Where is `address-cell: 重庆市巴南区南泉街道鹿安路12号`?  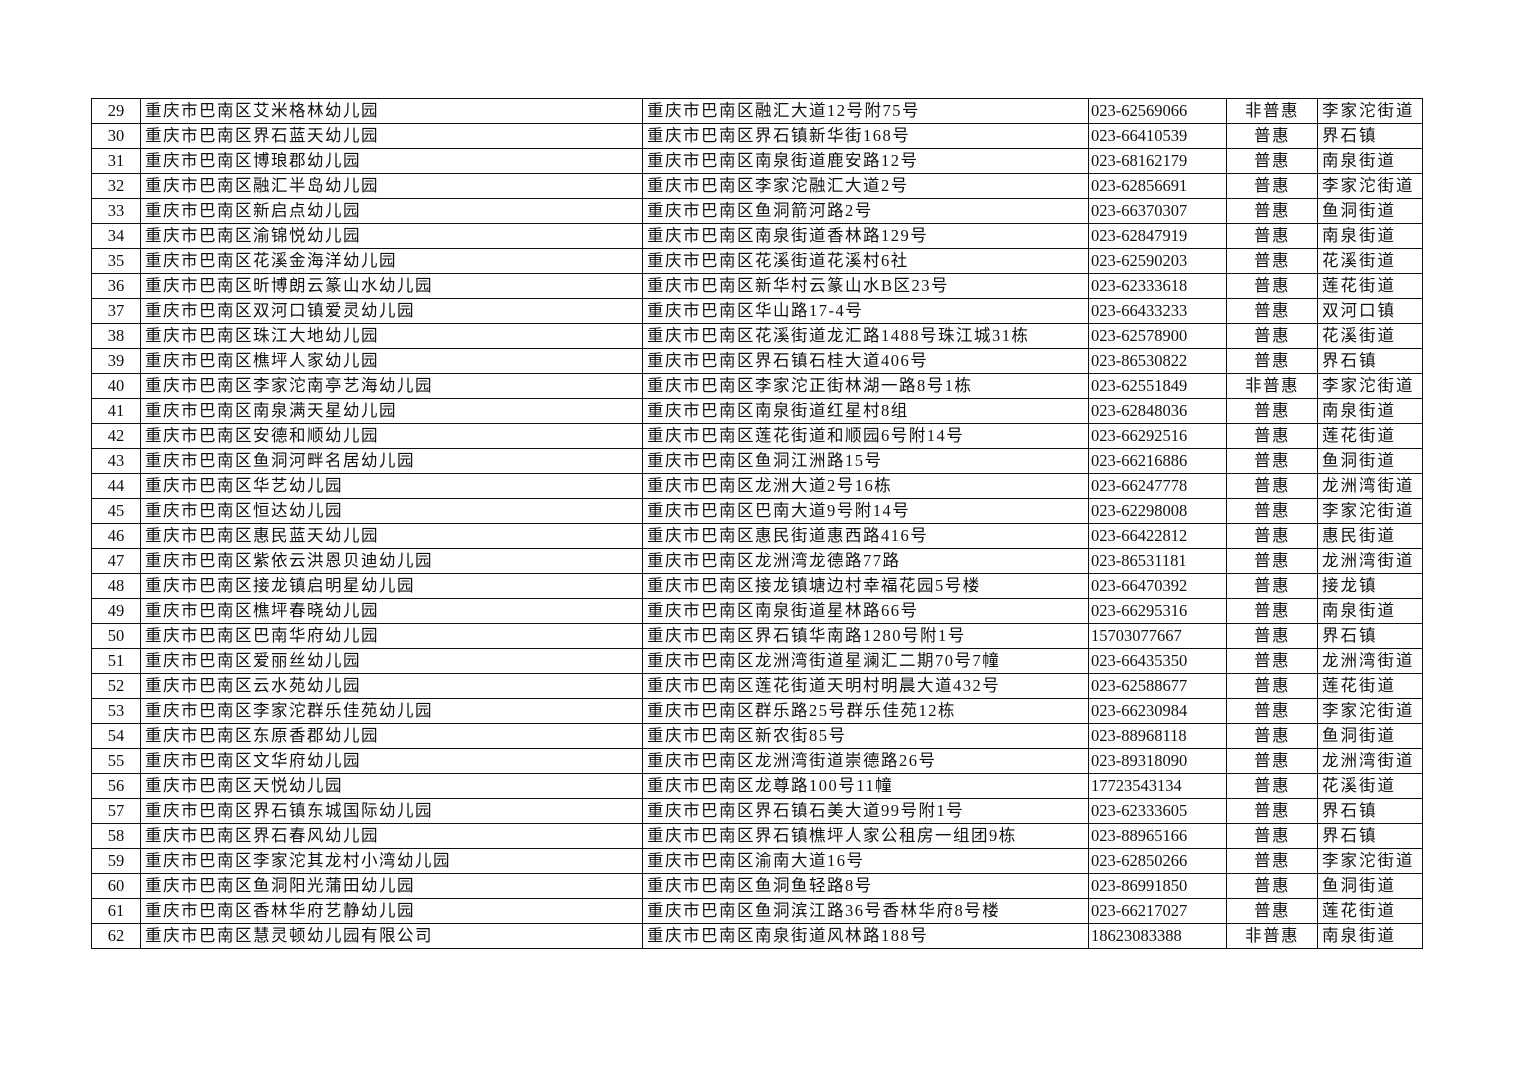 address-cell: 重庆市巴南区南泉街道鹿安路12号 is located at coordinates (865, 161).